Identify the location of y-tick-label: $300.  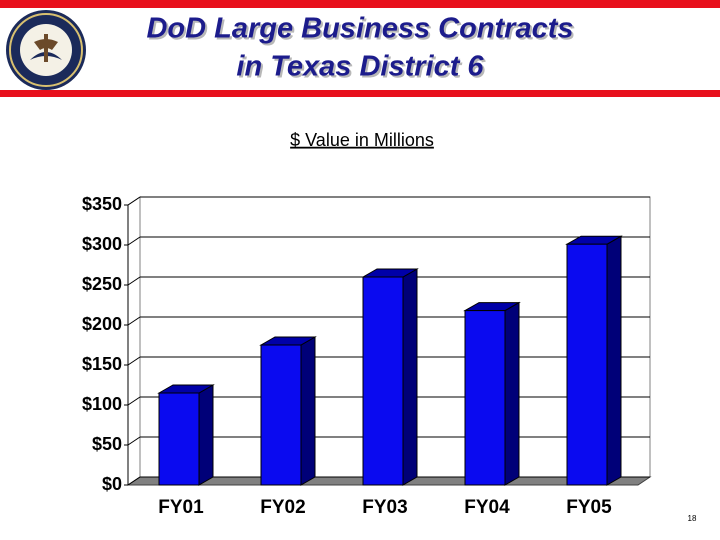
(102, 244).